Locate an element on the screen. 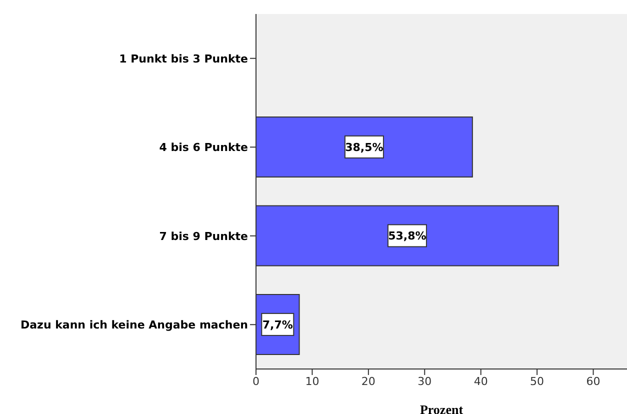 Image resolution: width=627 pixels, height=414 pixels. y-tick-label: 7 bis 9 Punkte is located at coordinates (203, 236).